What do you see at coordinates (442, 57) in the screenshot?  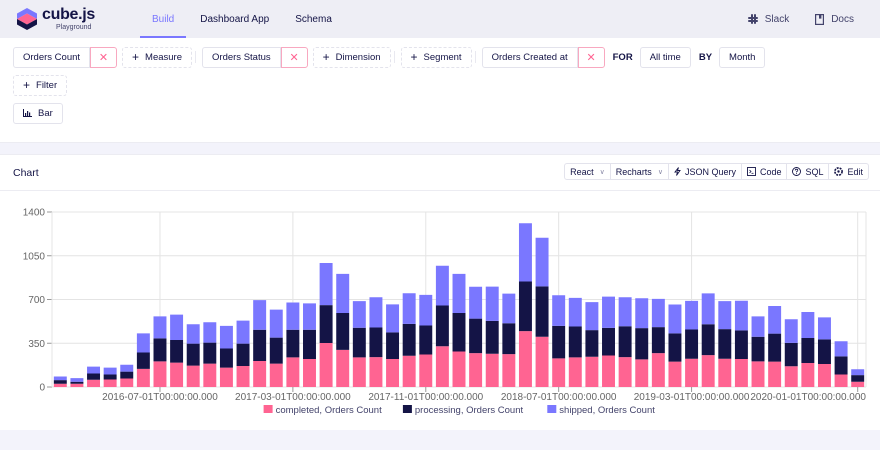 I see `add-segment-label: Segment` at bounding box center [442, 57].